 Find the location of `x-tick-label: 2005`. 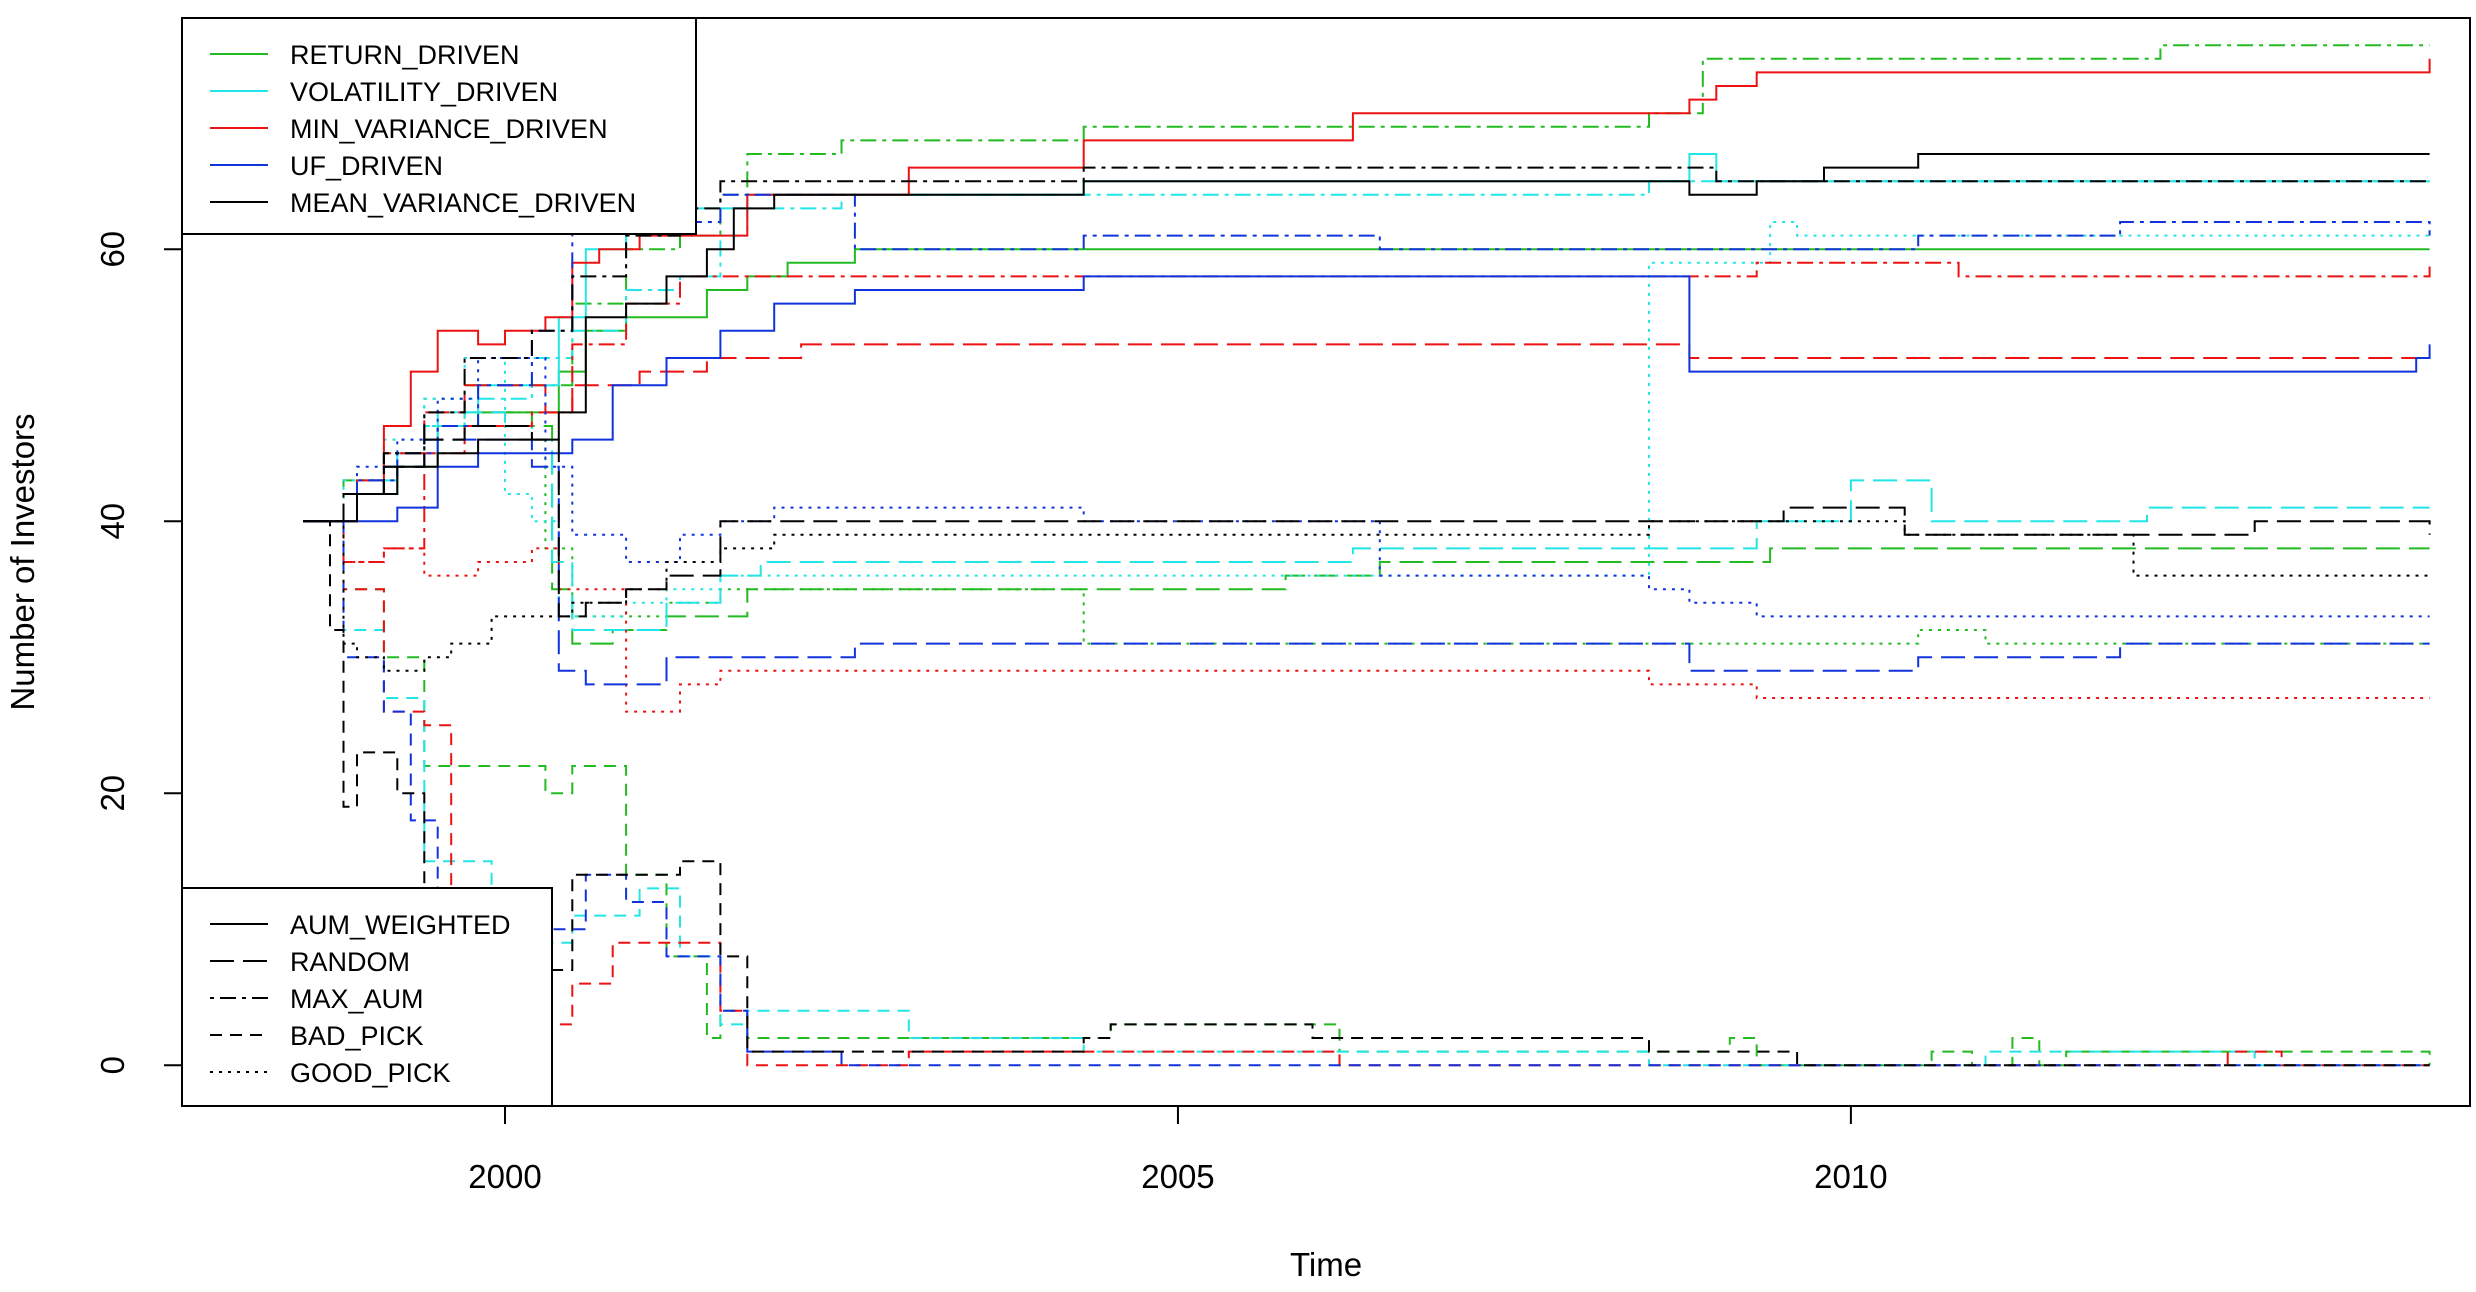

x-tick-label: 2005 is located at coordinates (1177, 1176).